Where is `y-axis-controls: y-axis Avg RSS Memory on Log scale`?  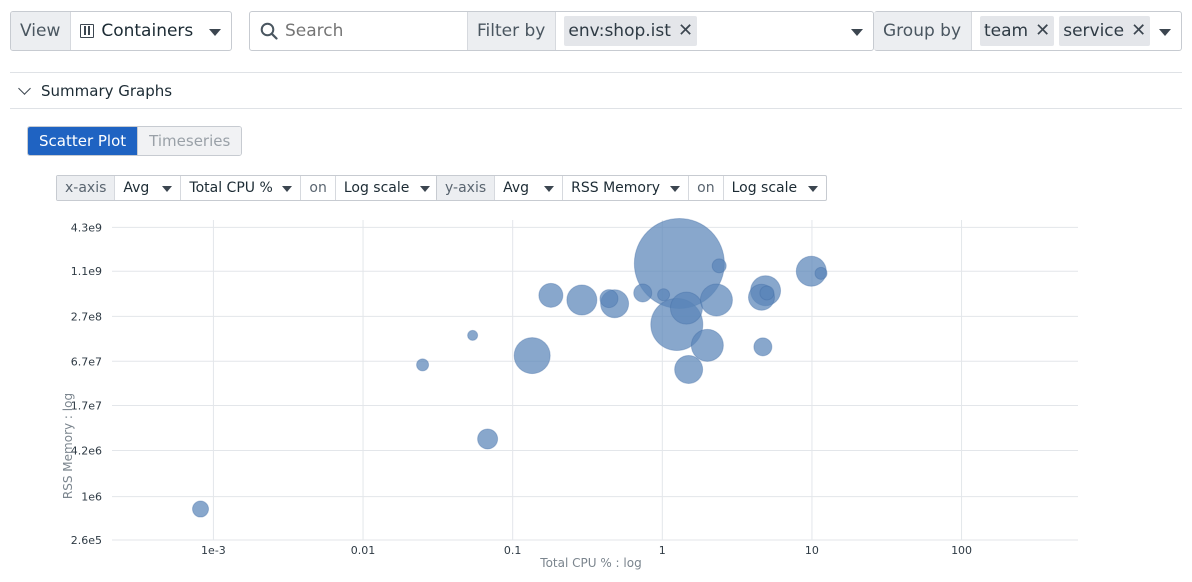
y-axis-controls: y-axis Avg RSS Memory on Log scale is located at coordinates (631, 188).